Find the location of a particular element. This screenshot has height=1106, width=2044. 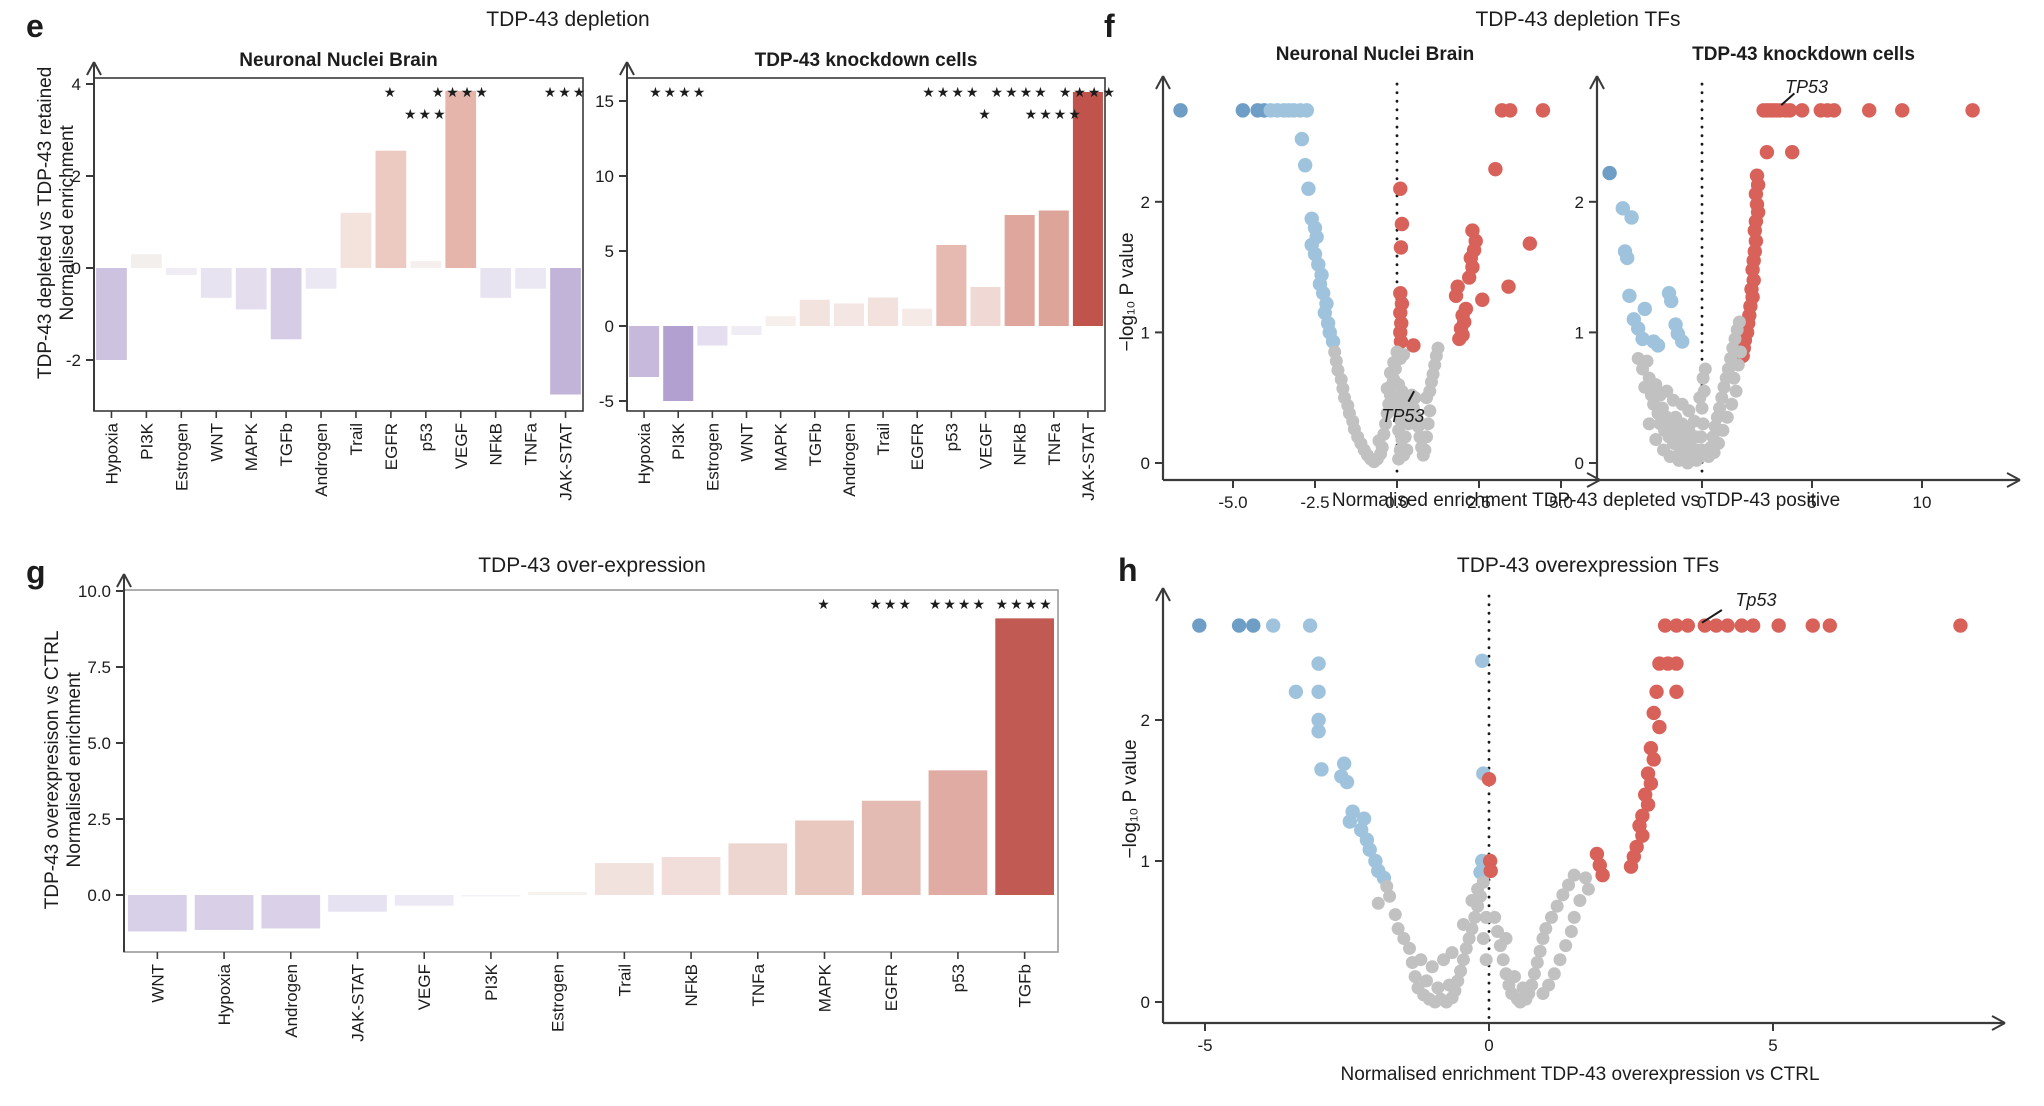

h-y-axis-label: −log₁₀ P value is located at coordinates (1131, 799).